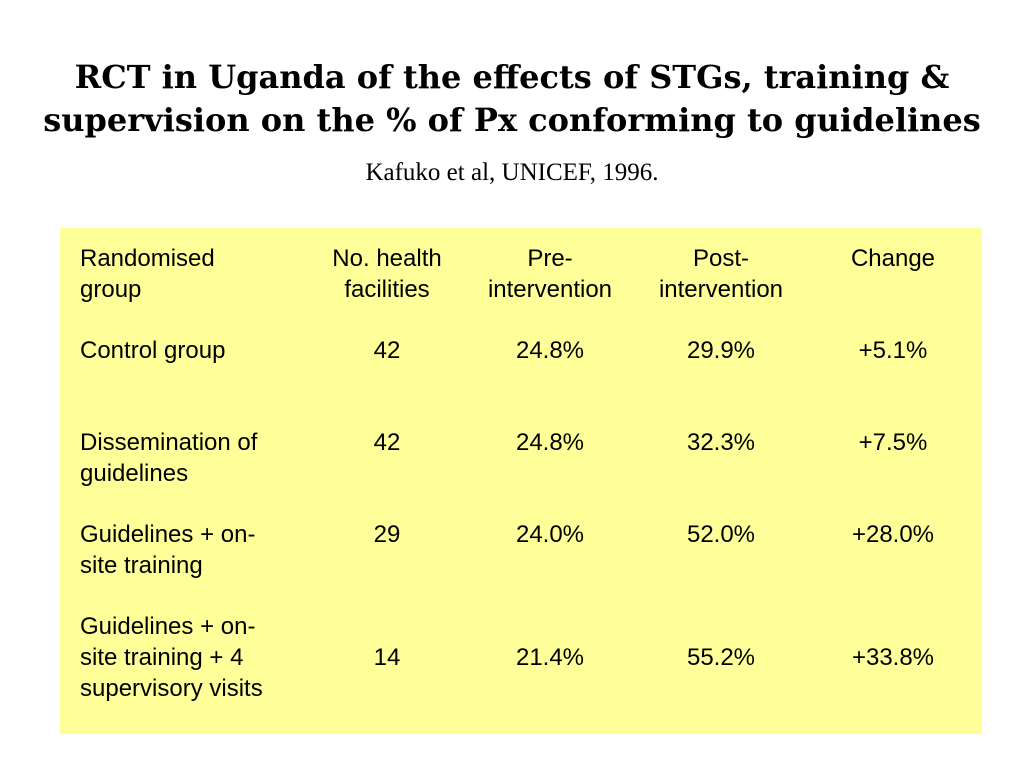 Image resolution: width=1024 pixels, height=768 pixels. What do you see at coordinates (387, 274) in the screenshot?
I see `header-no-health-facilities: No. health facilities` at bounding box center [387, 274].